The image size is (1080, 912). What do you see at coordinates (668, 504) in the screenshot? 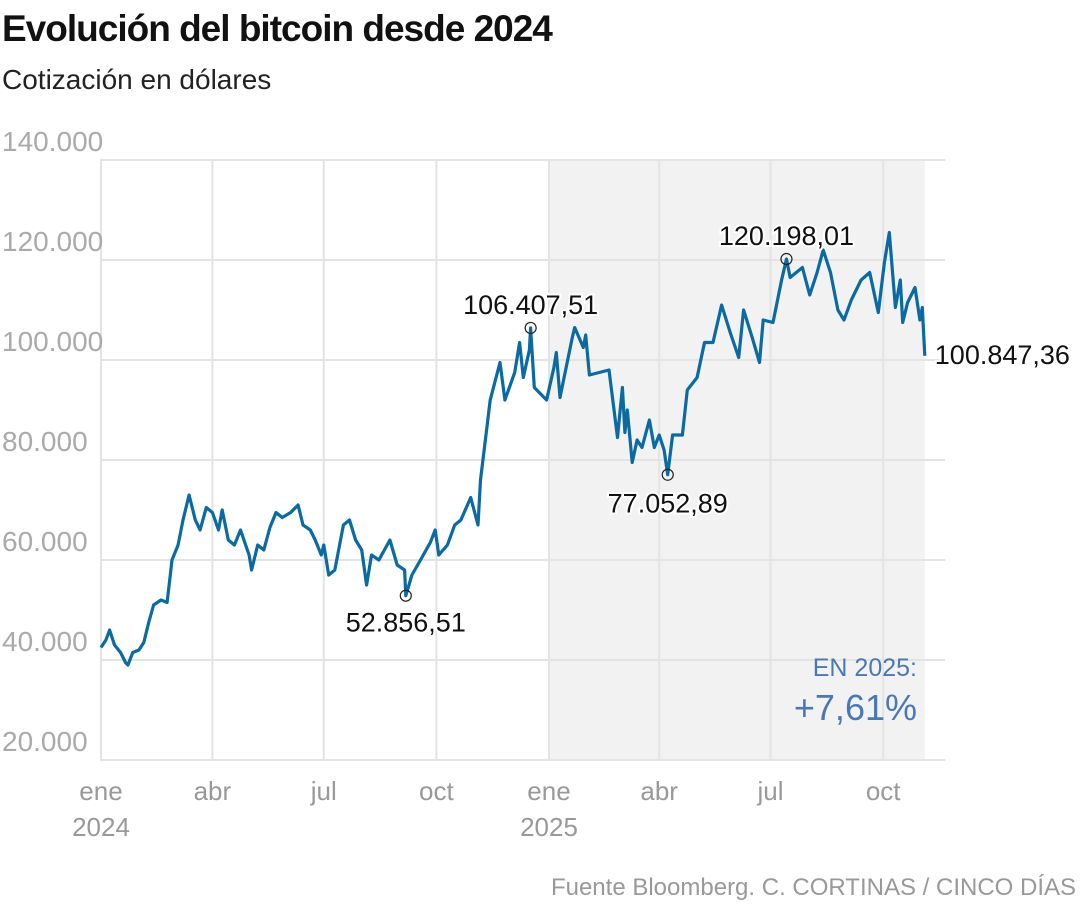
I see `annotation-label: 77.052,89` at bounding box center [668, 504].